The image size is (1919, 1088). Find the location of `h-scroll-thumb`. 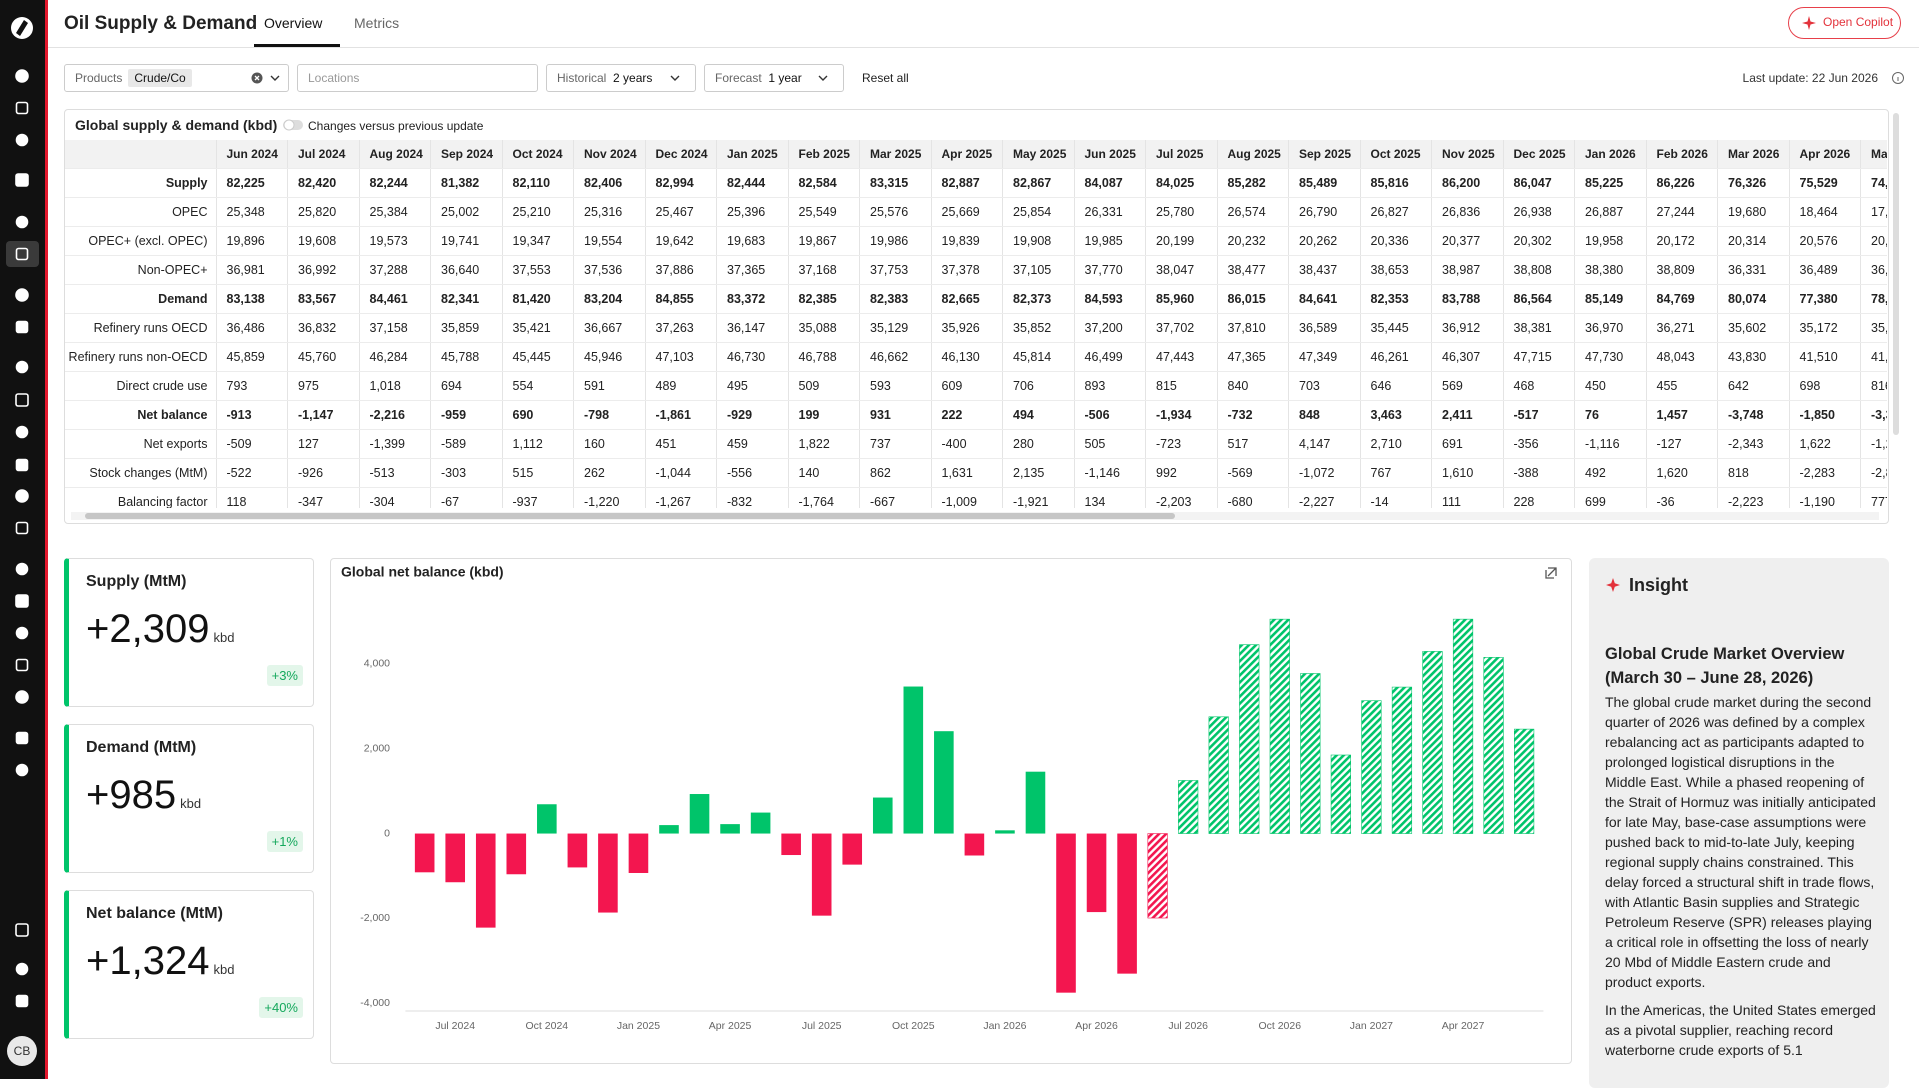

h-scroll-thumb is located at coordinates (630, 516).